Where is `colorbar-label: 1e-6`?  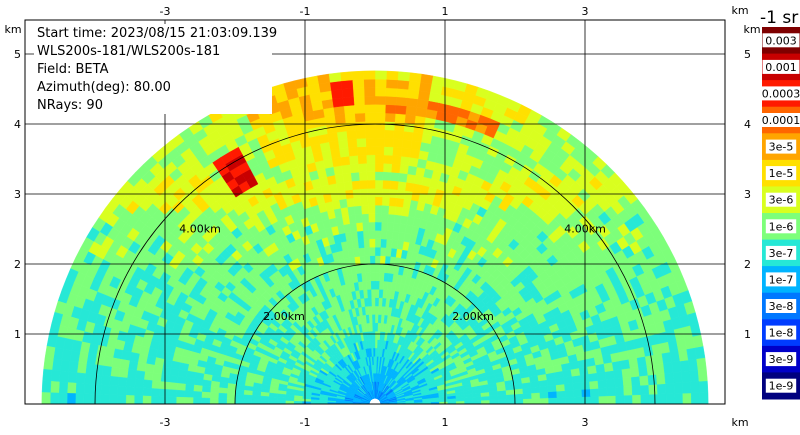 colorbar-label: 1e-6 is located at coordinates (781, 226).